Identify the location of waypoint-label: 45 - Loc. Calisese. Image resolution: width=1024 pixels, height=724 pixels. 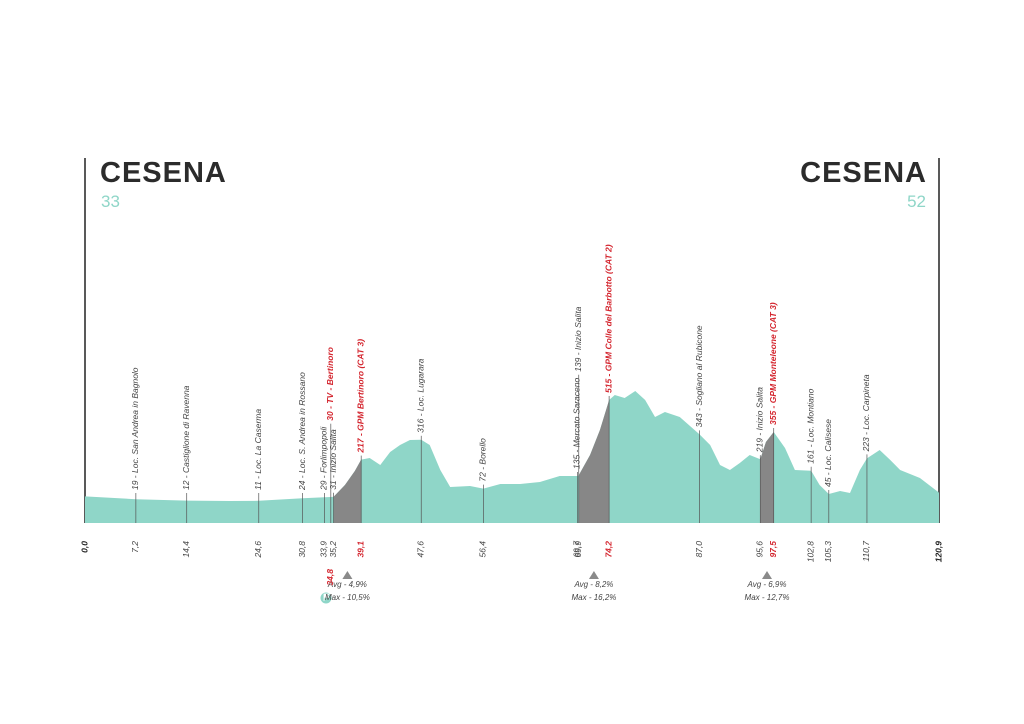
(828, 453).